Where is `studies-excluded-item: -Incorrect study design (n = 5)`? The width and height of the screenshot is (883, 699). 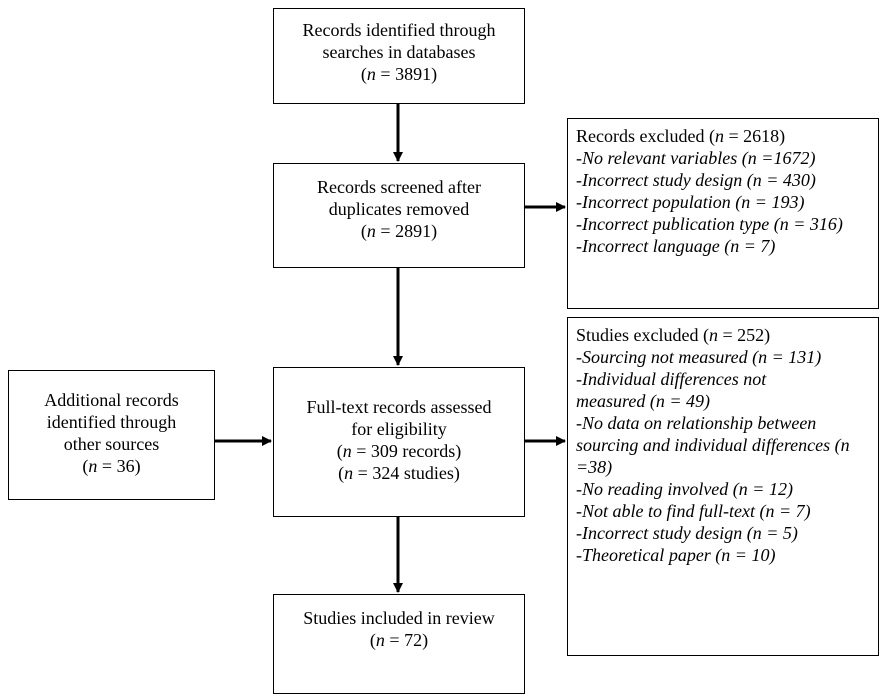
studies-excluded-item: -Incorrect study design (n = 5) is located at coordinates (687, 533).